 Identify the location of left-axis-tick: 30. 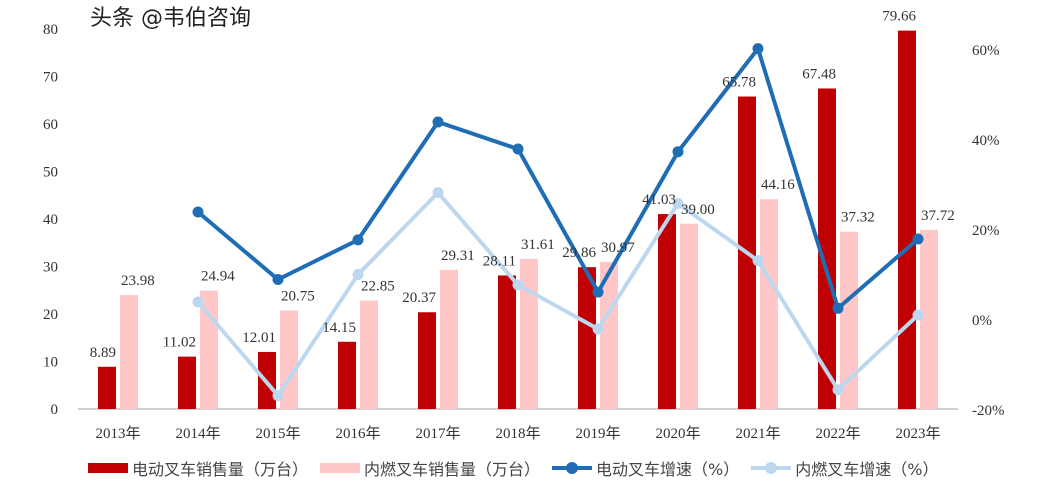
(50, 268).